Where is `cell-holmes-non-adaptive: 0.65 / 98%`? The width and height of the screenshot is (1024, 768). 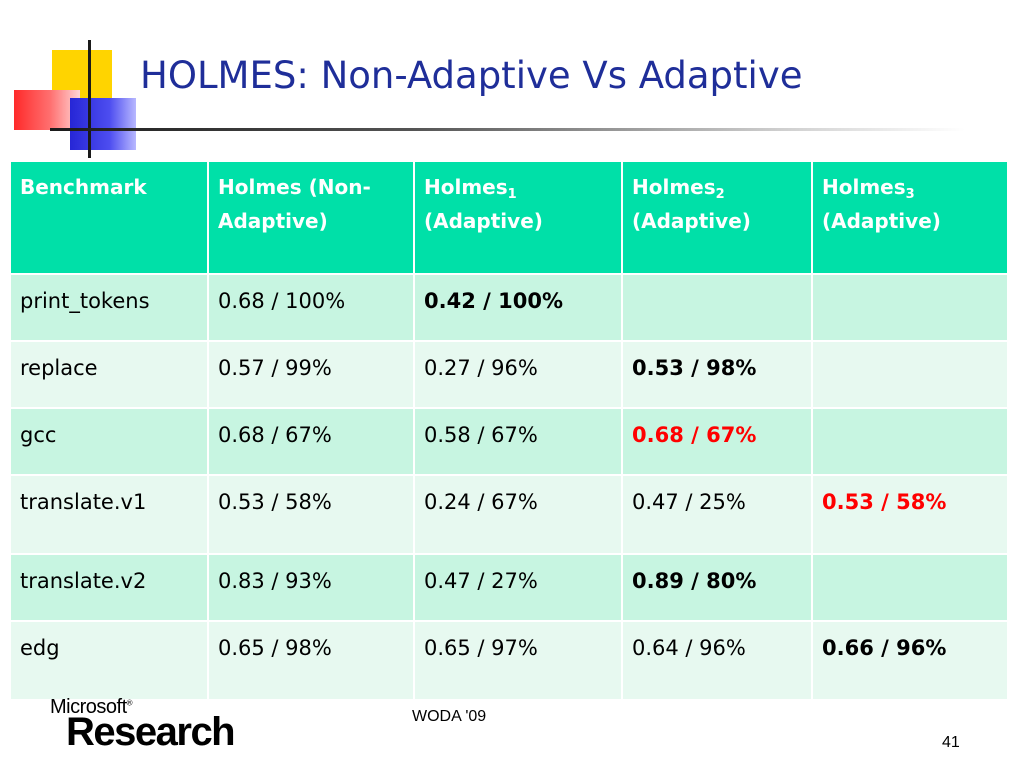
cell-holmes-non-adaptive: 0.65 / 98% is located at coordinates (311, 660).